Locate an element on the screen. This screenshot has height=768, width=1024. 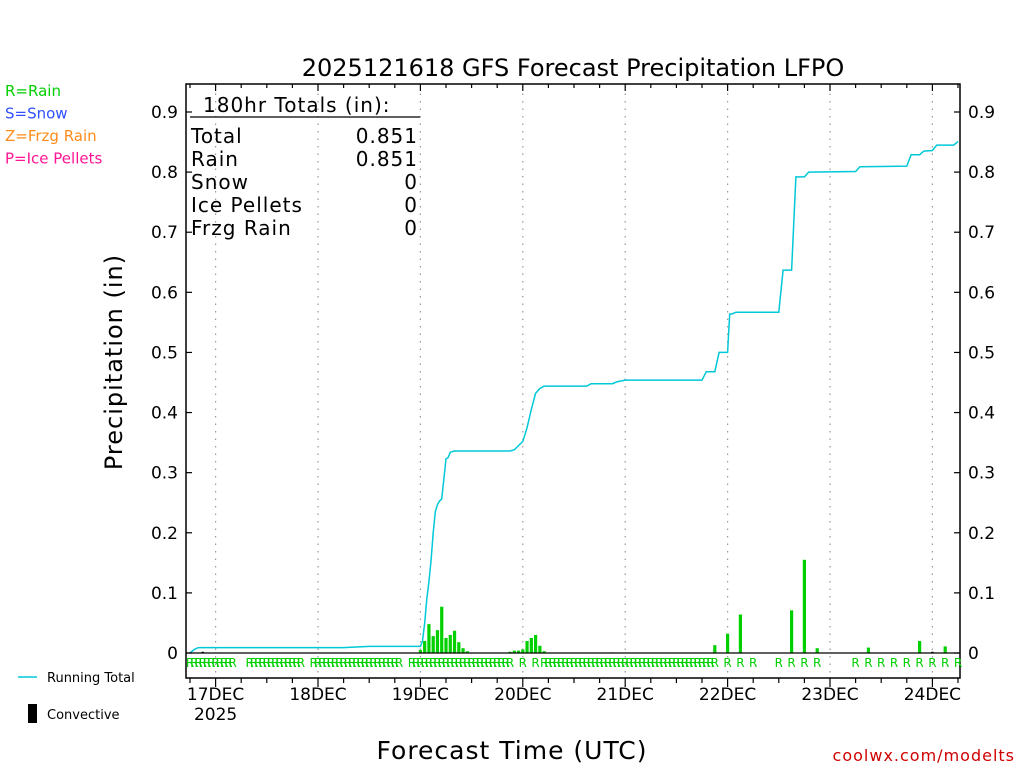
totals-value-rain: 0.851 is located at coordinates (387, 159).